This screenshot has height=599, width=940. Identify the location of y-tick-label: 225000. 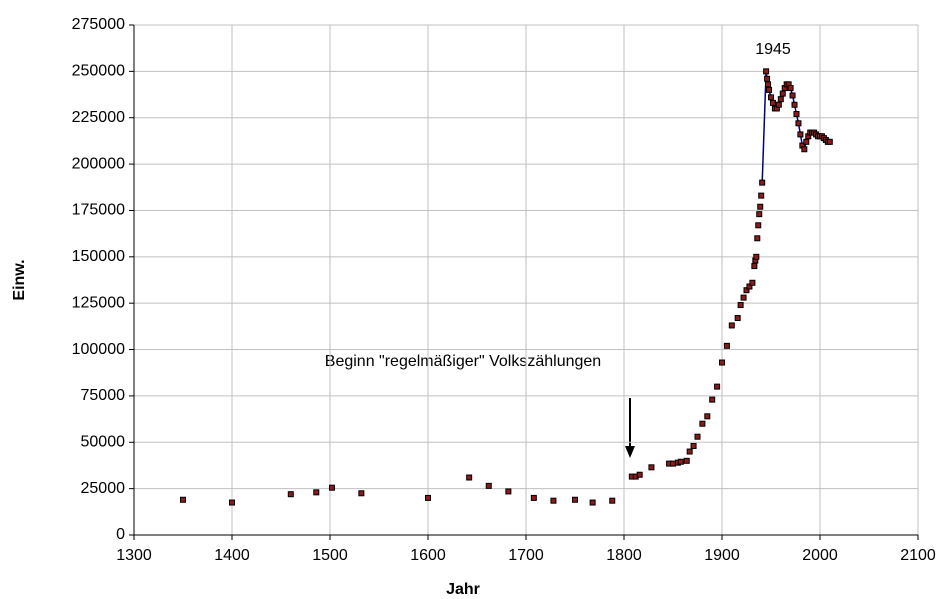
(98, 117).